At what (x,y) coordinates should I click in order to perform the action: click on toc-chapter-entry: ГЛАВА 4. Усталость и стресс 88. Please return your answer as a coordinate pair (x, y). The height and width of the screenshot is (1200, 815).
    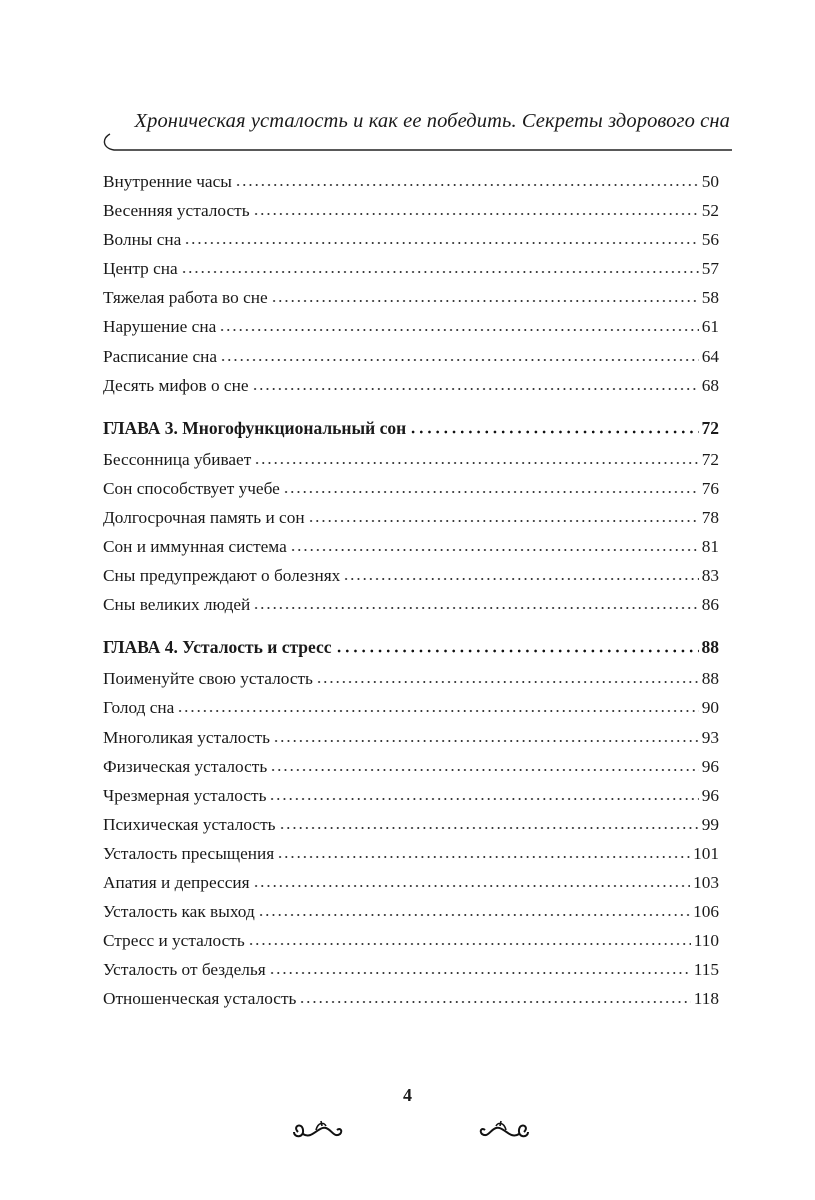
    Looking at the image, I should click on (411, 653).